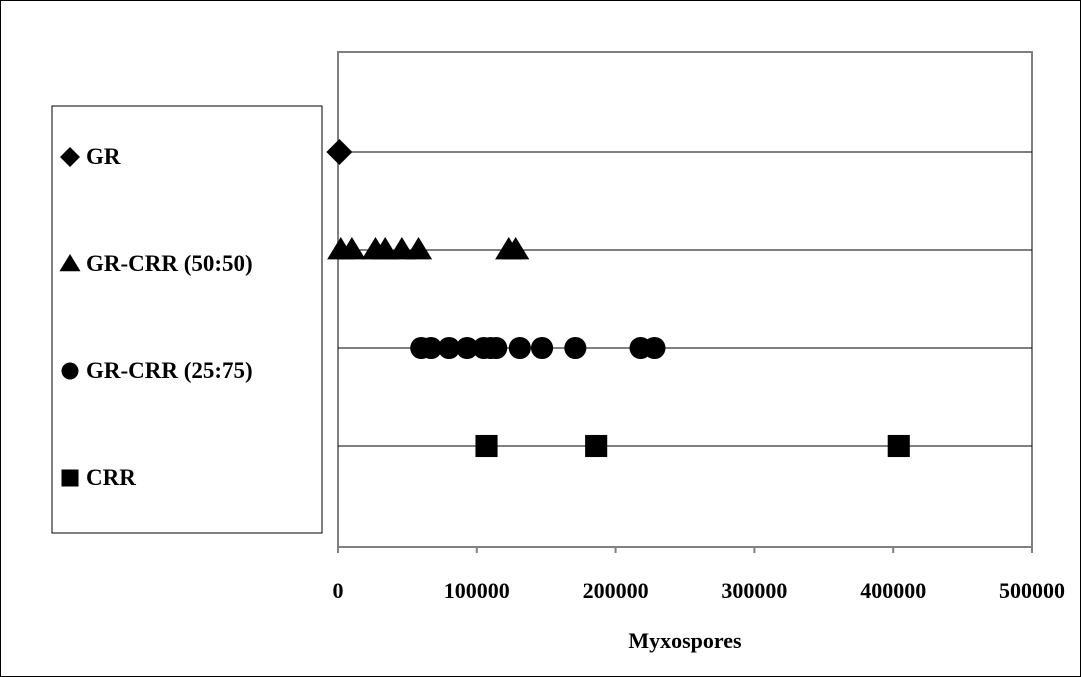  What do you see at coordinates (70, 371) in the screenshot?
I see `legend-marker-circle` at bounding box center [70, 371].